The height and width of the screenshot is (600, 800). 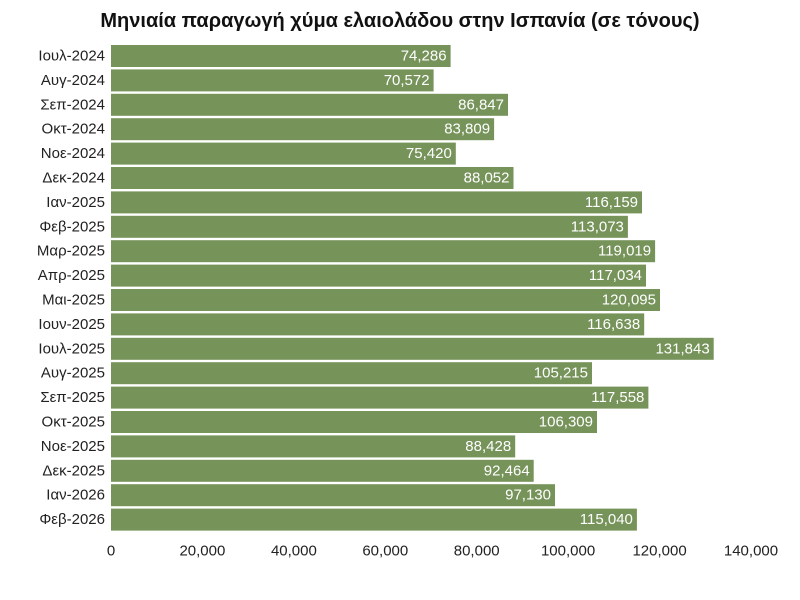 What do you see at coordinates (72, 226) in the screenshot?
I see `category-label: Φεβ-2025` at bounding box center [72, 226].